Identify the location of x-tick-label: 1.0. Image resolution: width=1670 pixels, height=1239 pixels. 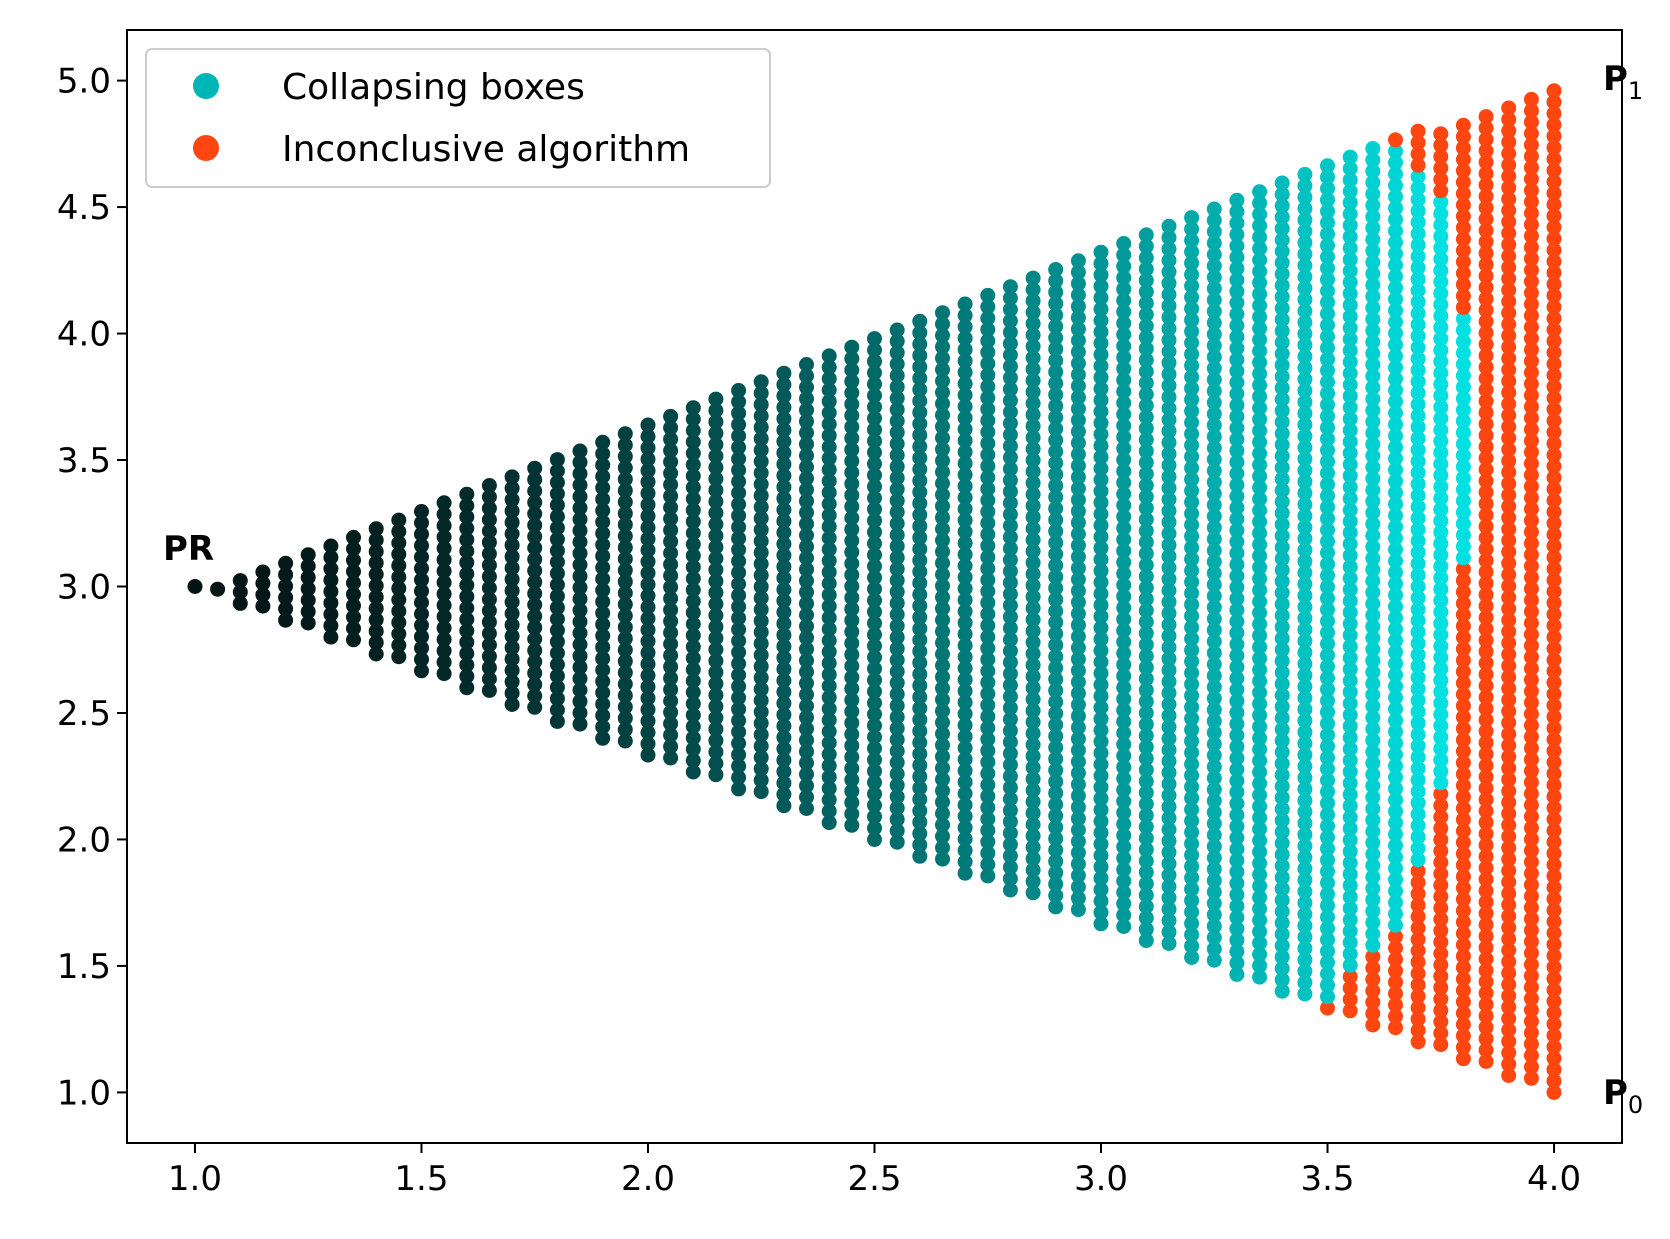
(195, 1179).